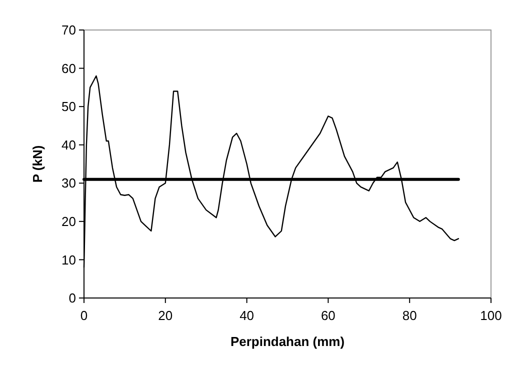  What do you see at coordinates (69, 221) in the screenshot?
I see `y-tick-label: 20` at bounding box center [69, 221].